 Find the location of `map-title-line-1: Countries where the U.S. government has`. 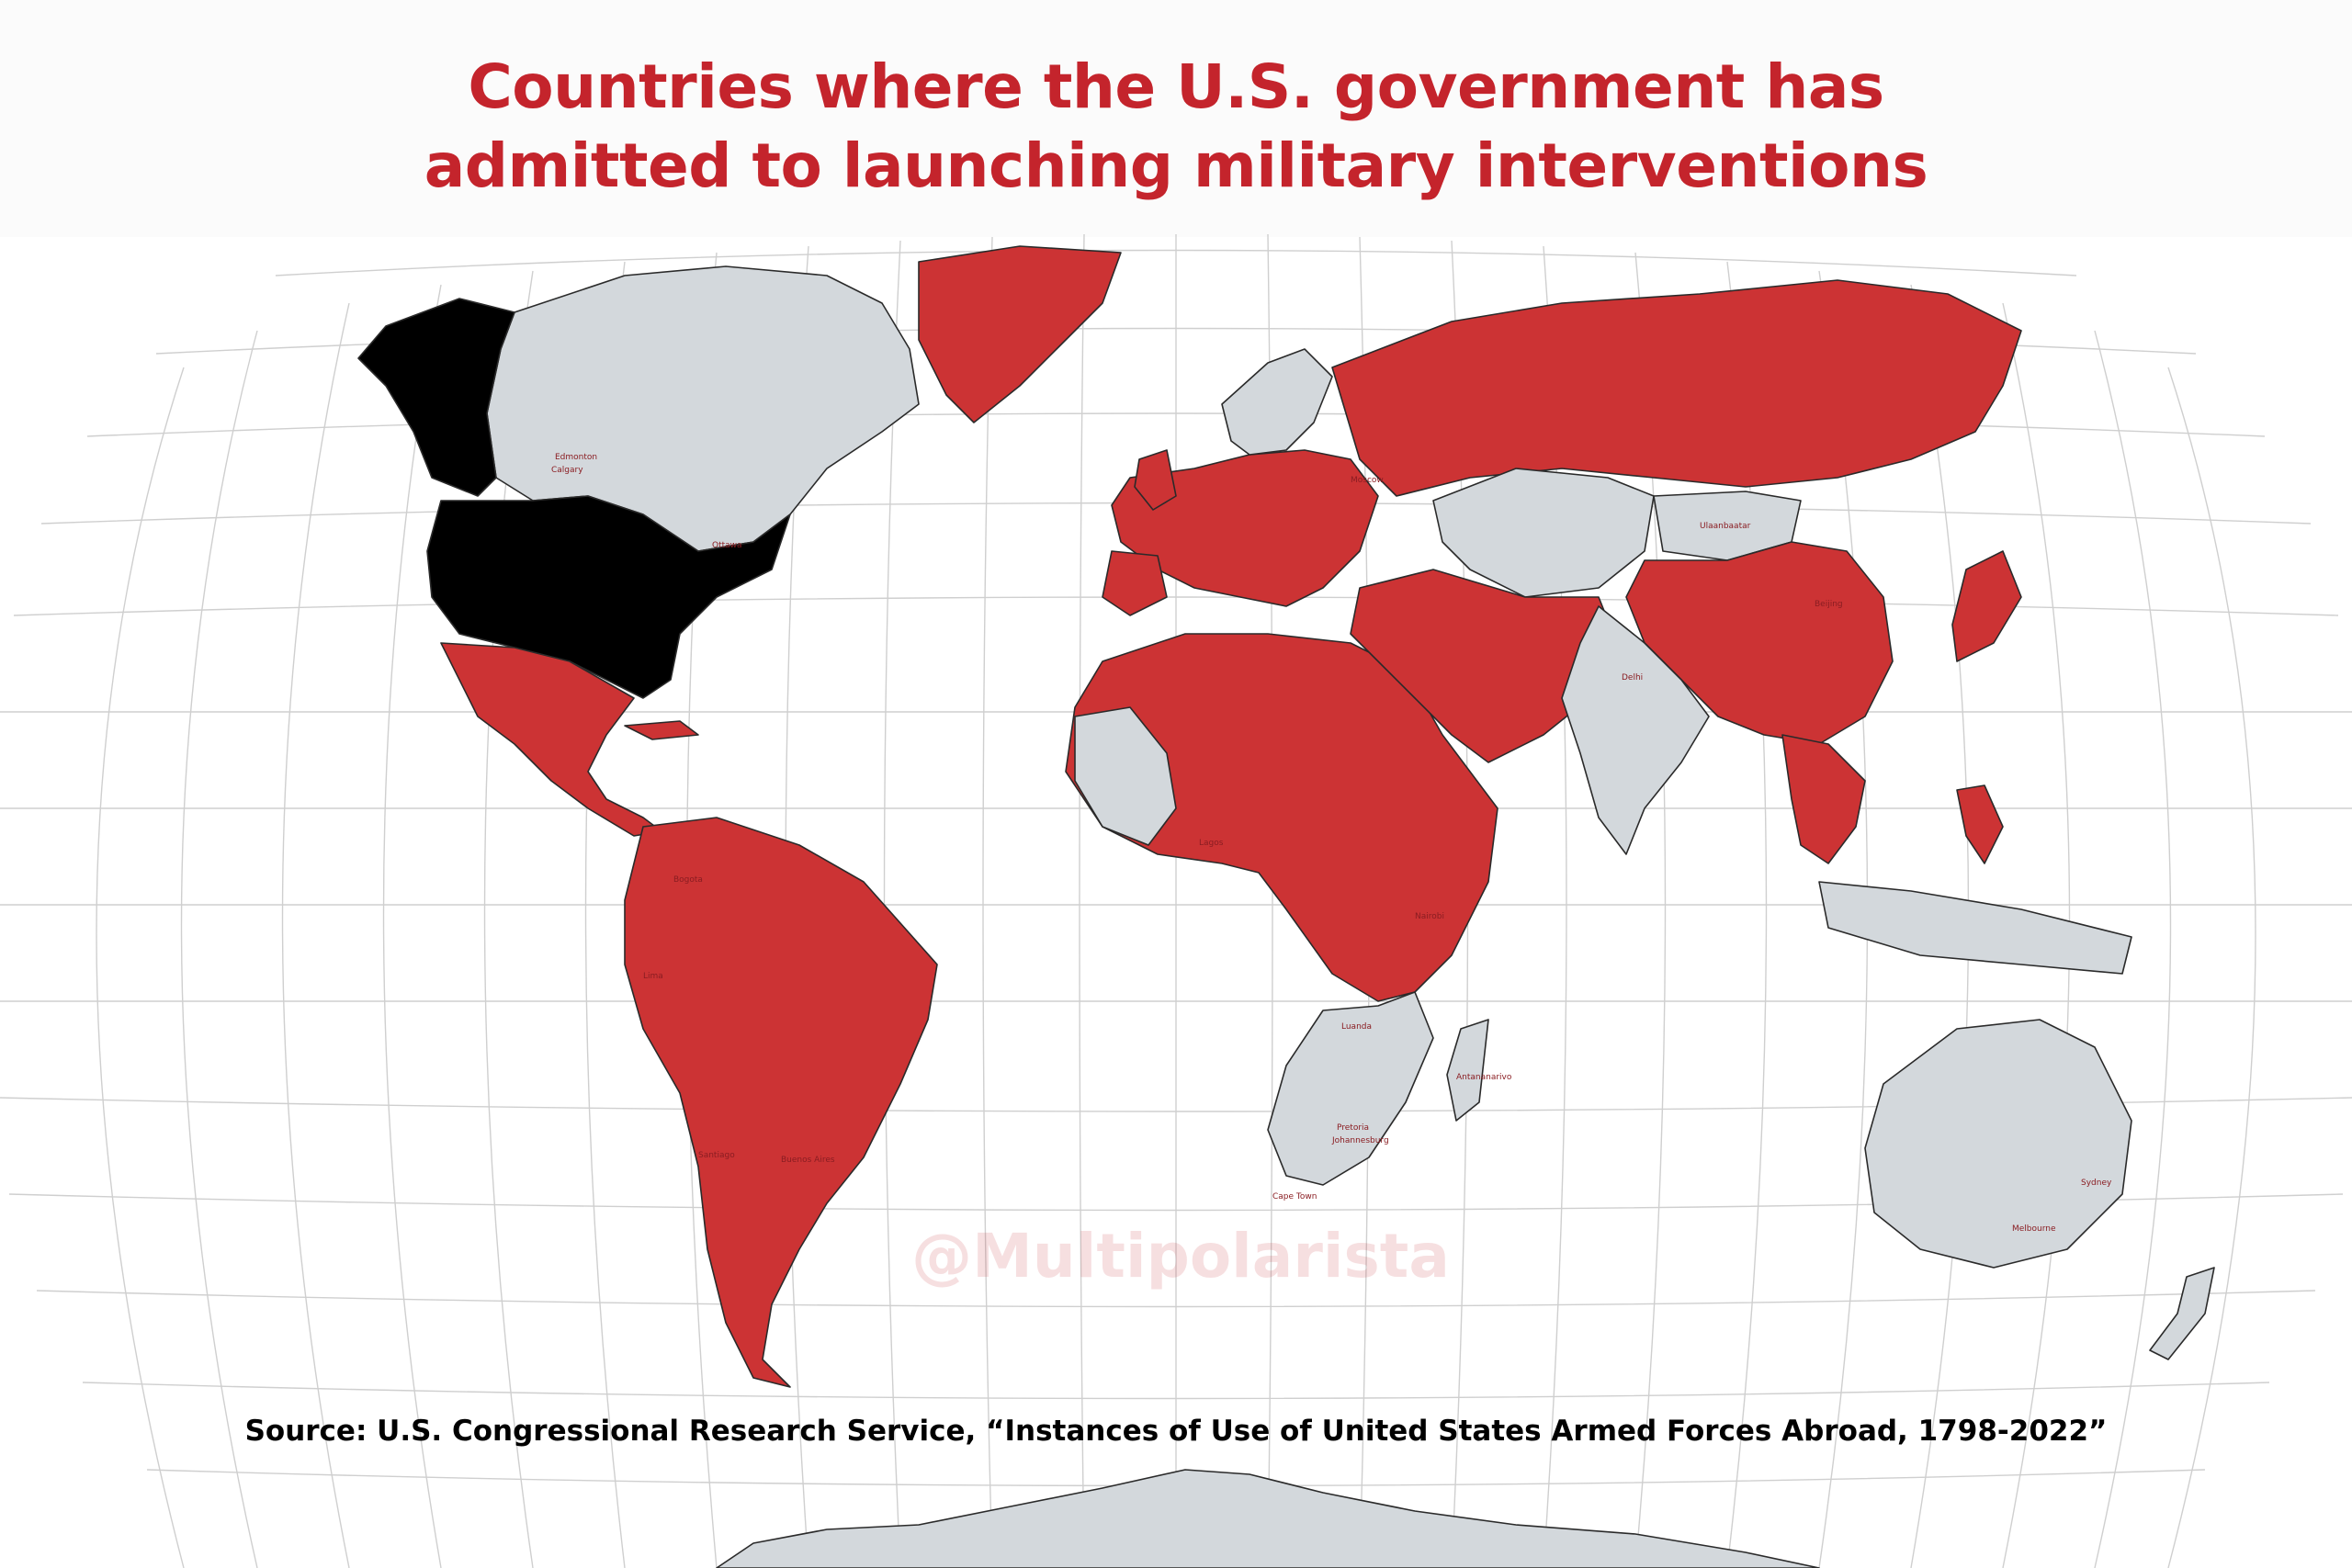

map-title-line-1: Countries where the U.S. government has is located at coordinates (1176, 86).